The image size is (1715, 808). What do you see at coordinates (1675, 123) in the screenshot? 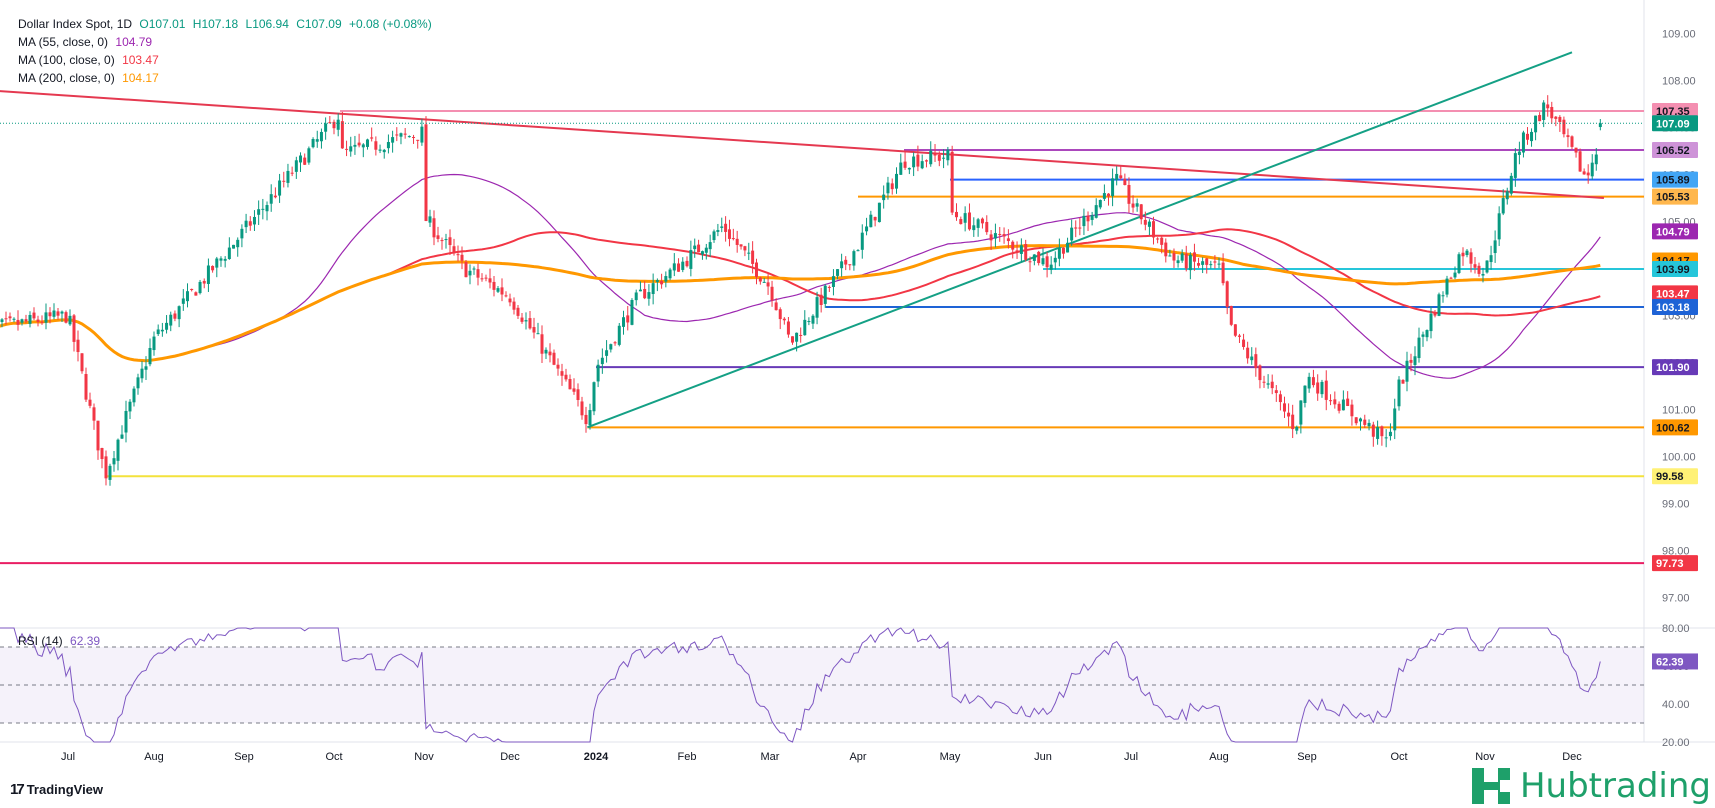
I see `price-tag-107.09: 107.09` at bounding box center [1675, 123].